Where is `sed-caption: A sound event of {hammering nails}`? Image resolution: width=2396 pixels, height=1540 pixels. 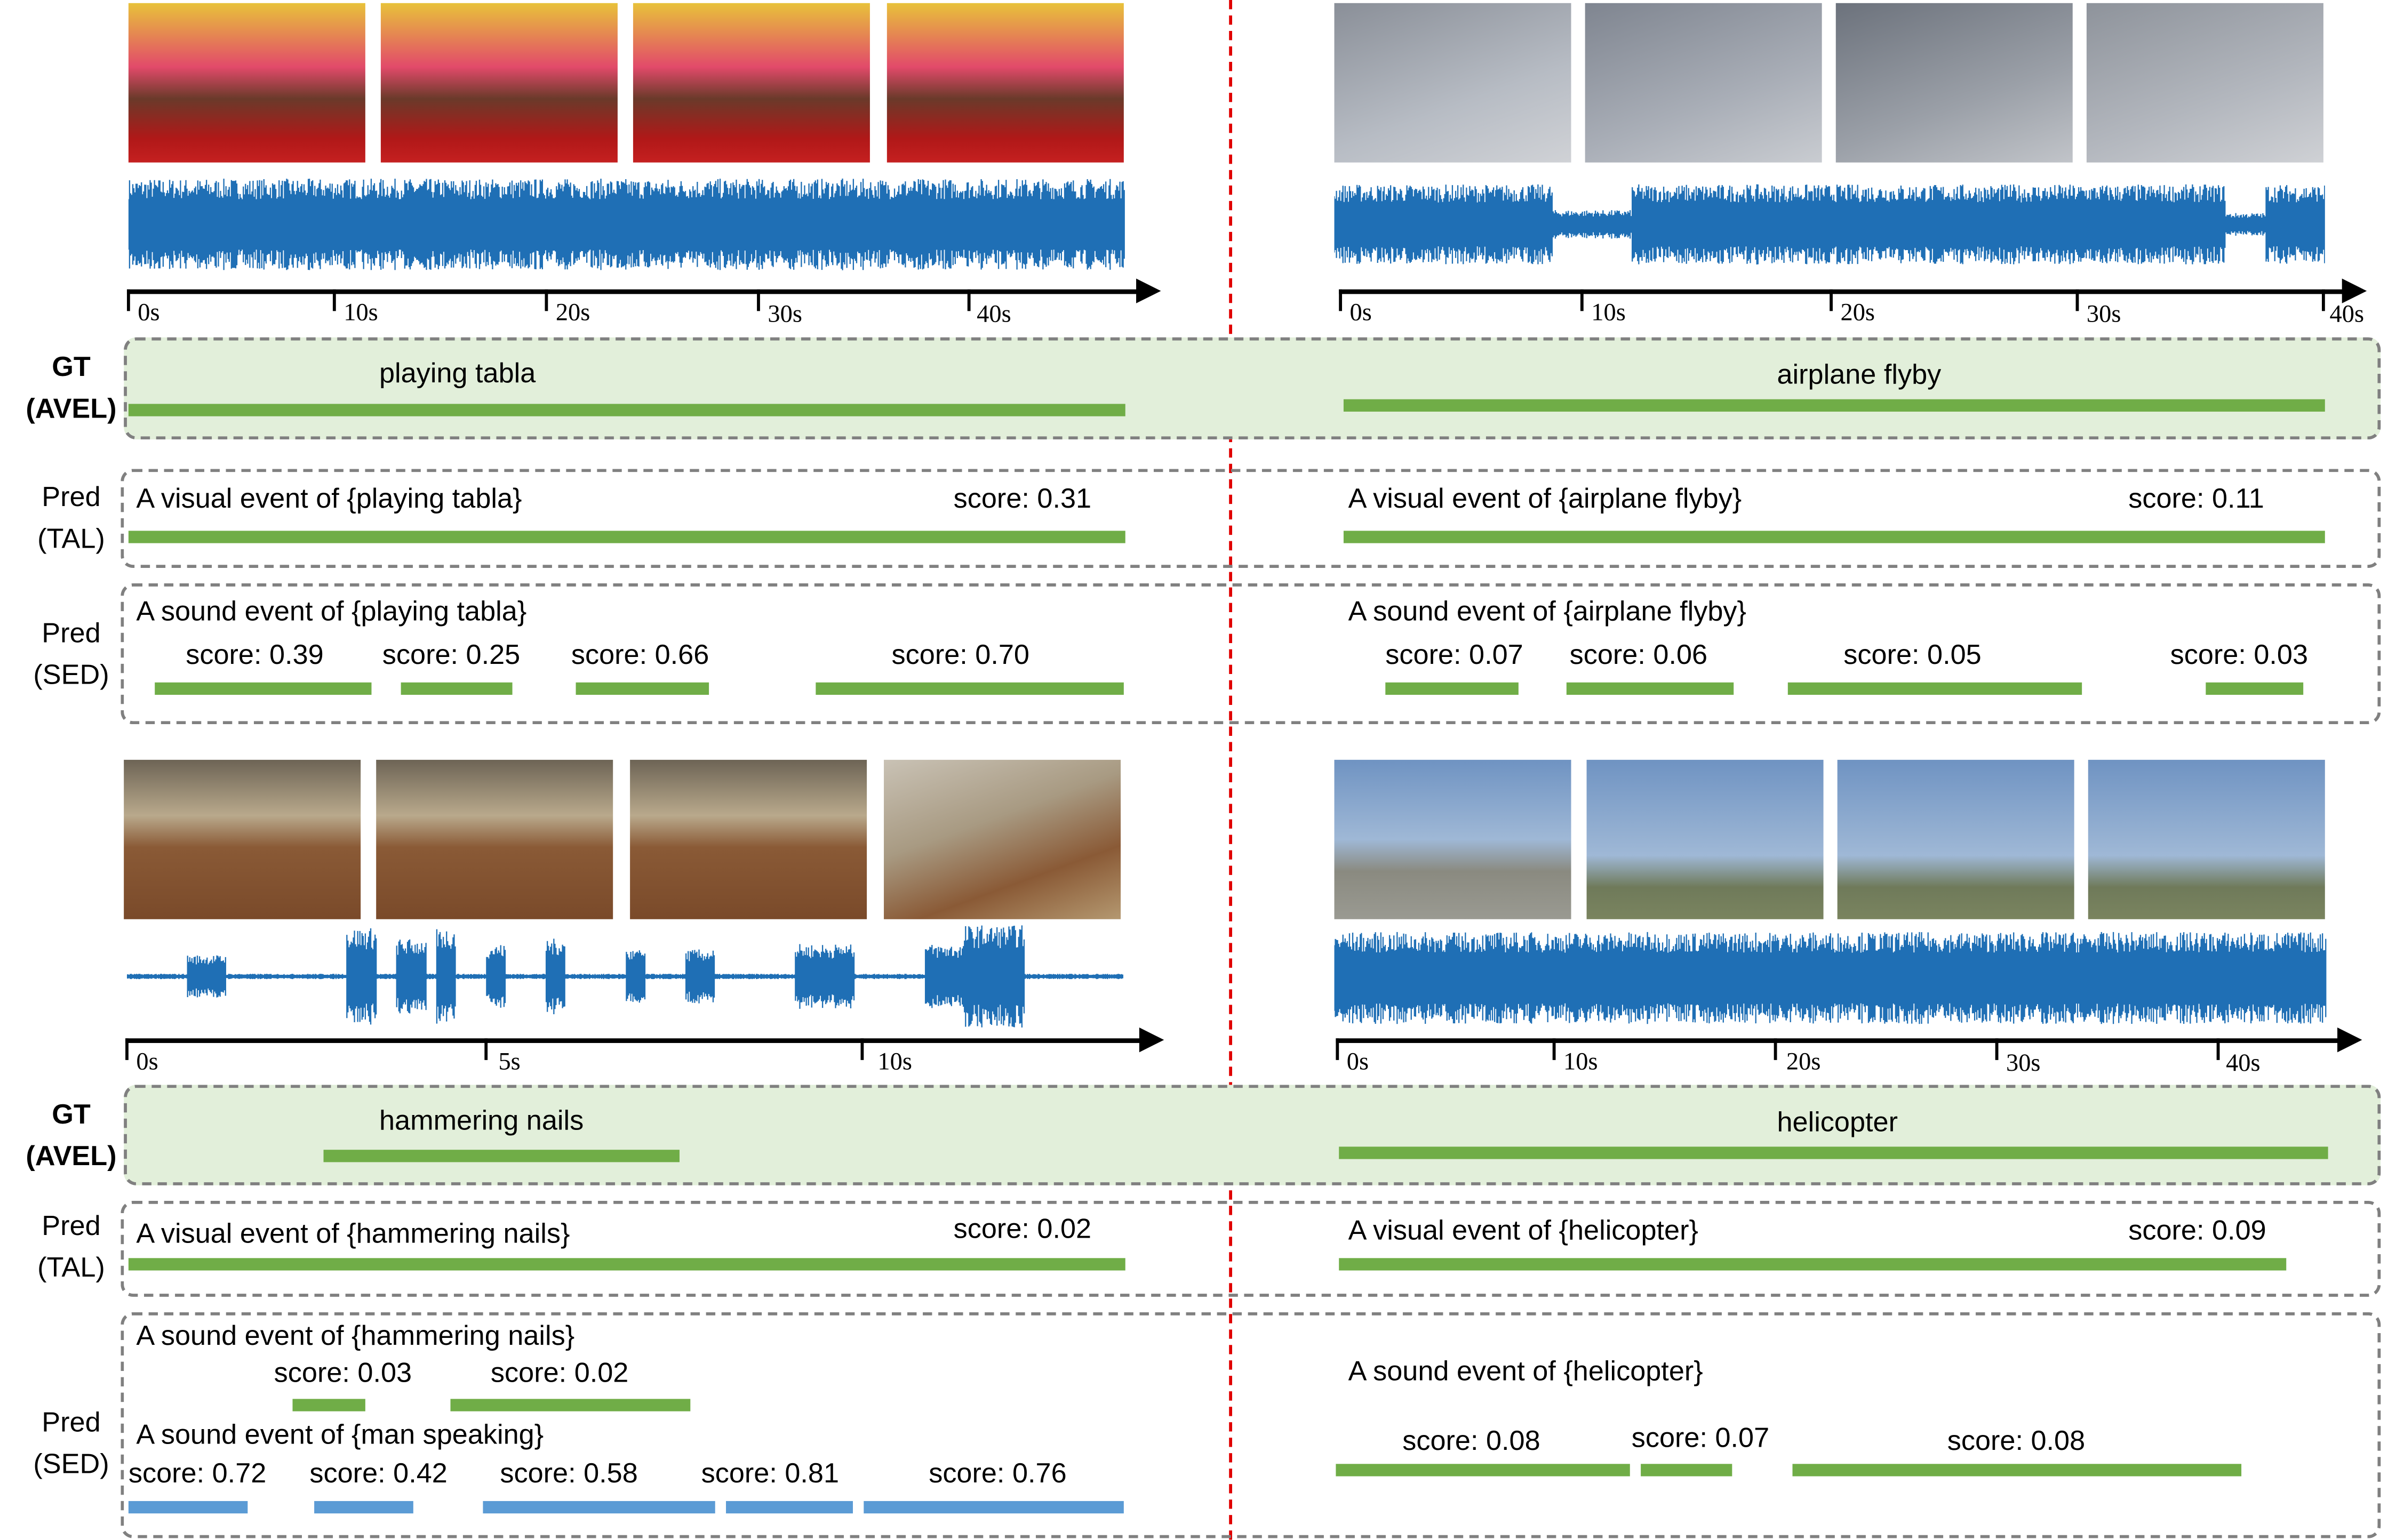 sed-caption: A sound event of {hammering nails} is located at coordinates (356, 1335).